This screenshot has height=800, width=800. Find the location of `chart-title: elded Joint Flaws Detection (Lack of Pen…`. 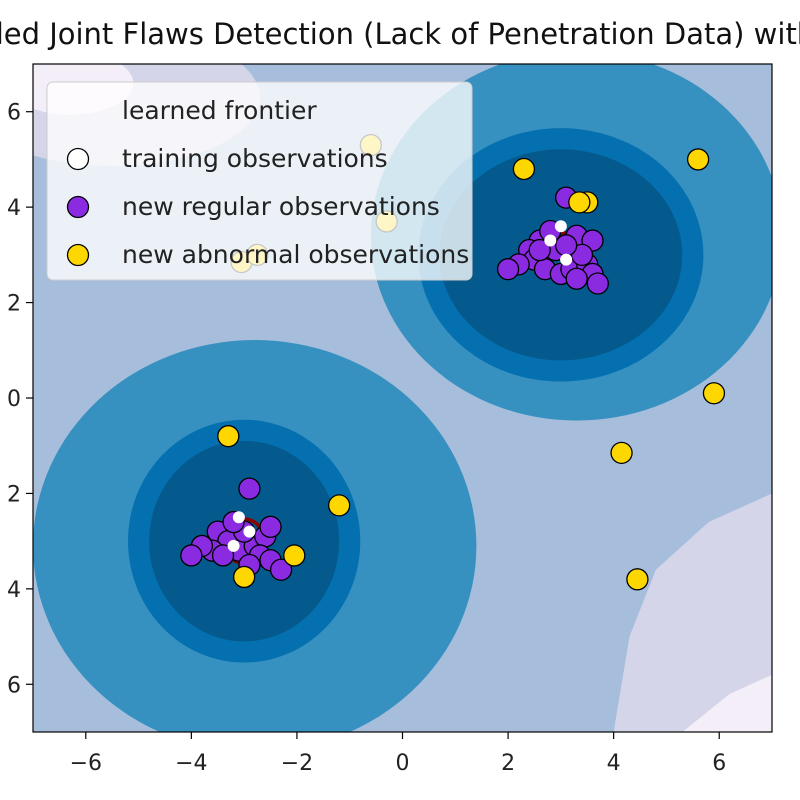

chart-title: elded Joint Flaws Detection (Lack of Pen… is located at coordinates (400, 34).